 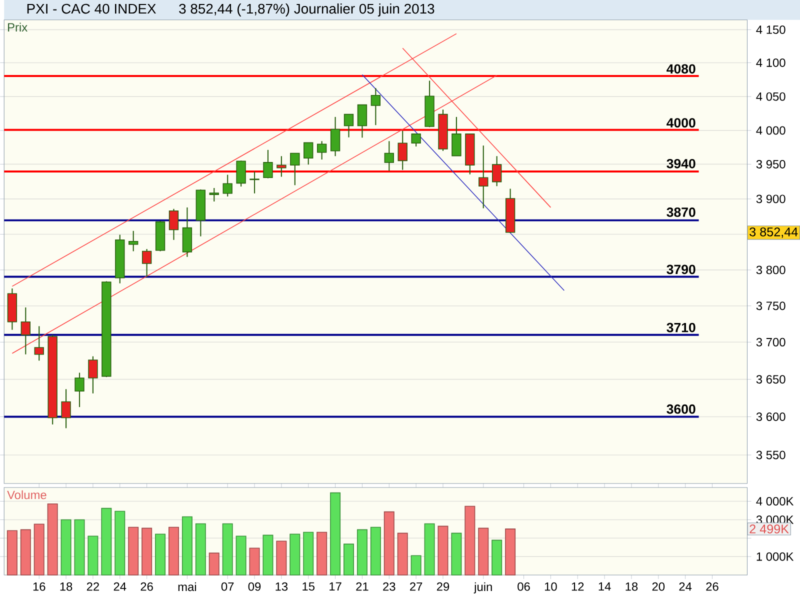 I want to click on x-tick-label: 16, so click(x=39, y=586).